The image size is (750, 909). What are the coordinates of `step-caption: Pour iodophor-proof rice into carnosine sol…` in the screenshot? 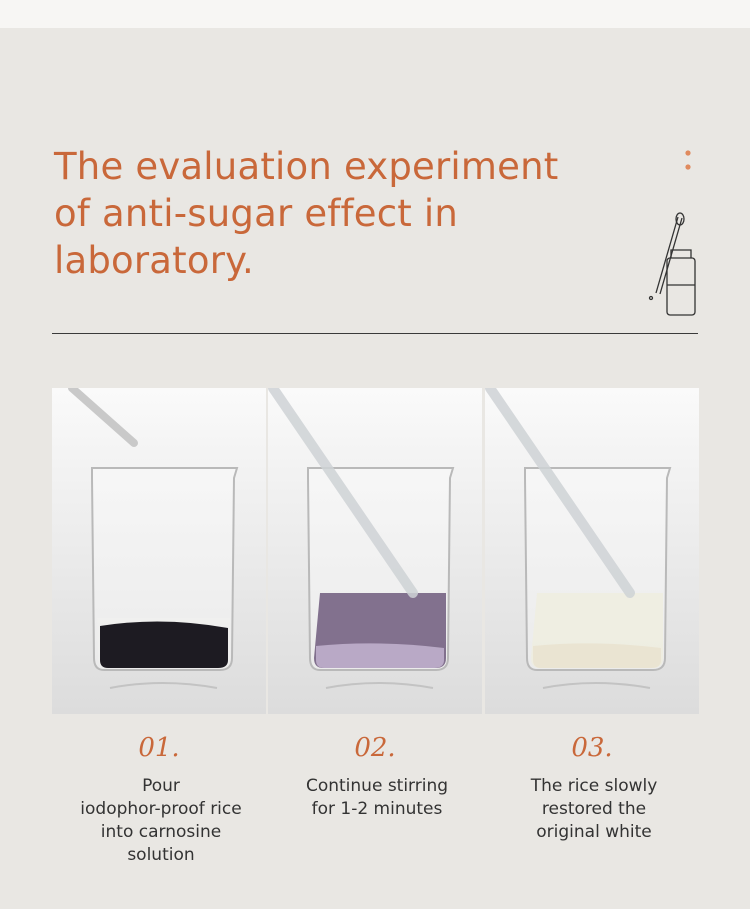 It's located at (161, 821).